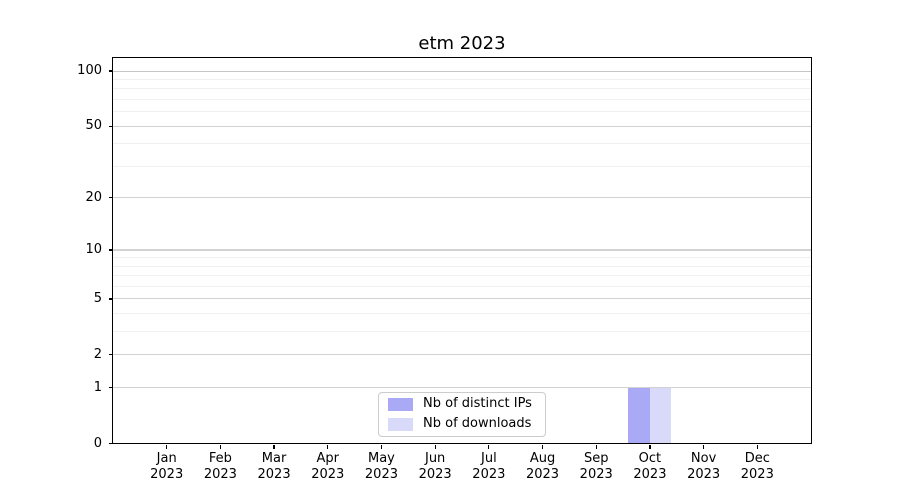 This screenshot has width=900, height=500. What do you see at coordinates (477, 423) in the screenshot?
I see `legend-label-downloads: Nb of downloads` at bounding box center [477, 423].